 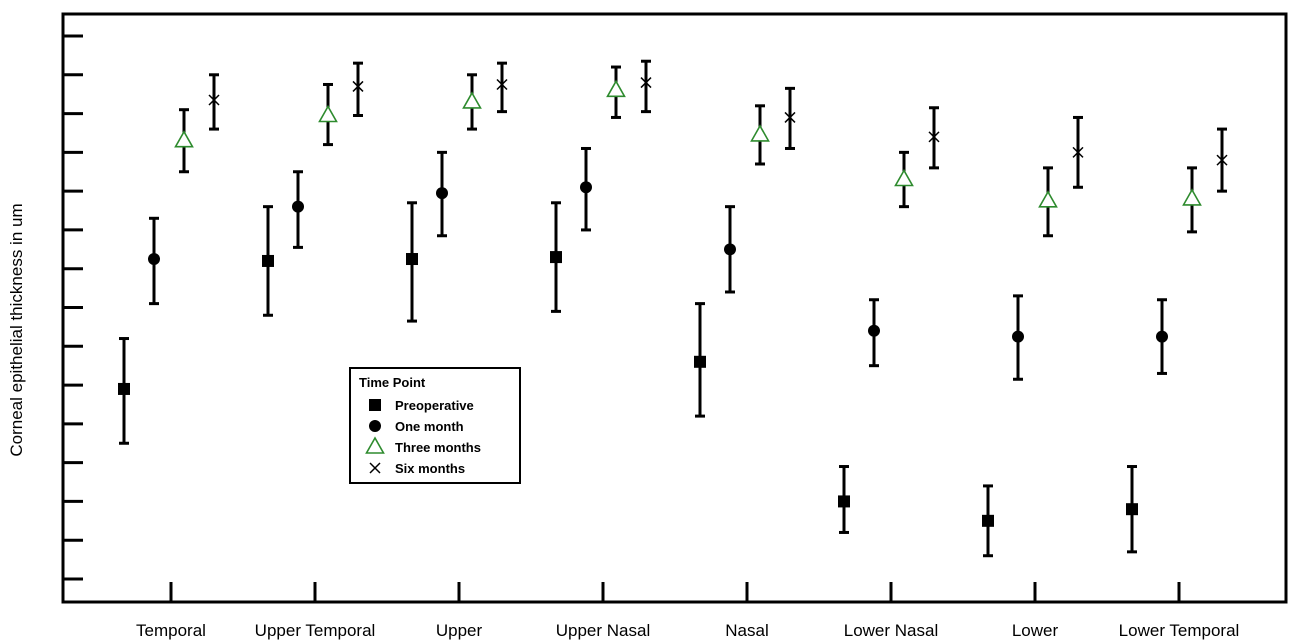 I want to click on legend-label: Preoperative, so click(x=434, y=405).